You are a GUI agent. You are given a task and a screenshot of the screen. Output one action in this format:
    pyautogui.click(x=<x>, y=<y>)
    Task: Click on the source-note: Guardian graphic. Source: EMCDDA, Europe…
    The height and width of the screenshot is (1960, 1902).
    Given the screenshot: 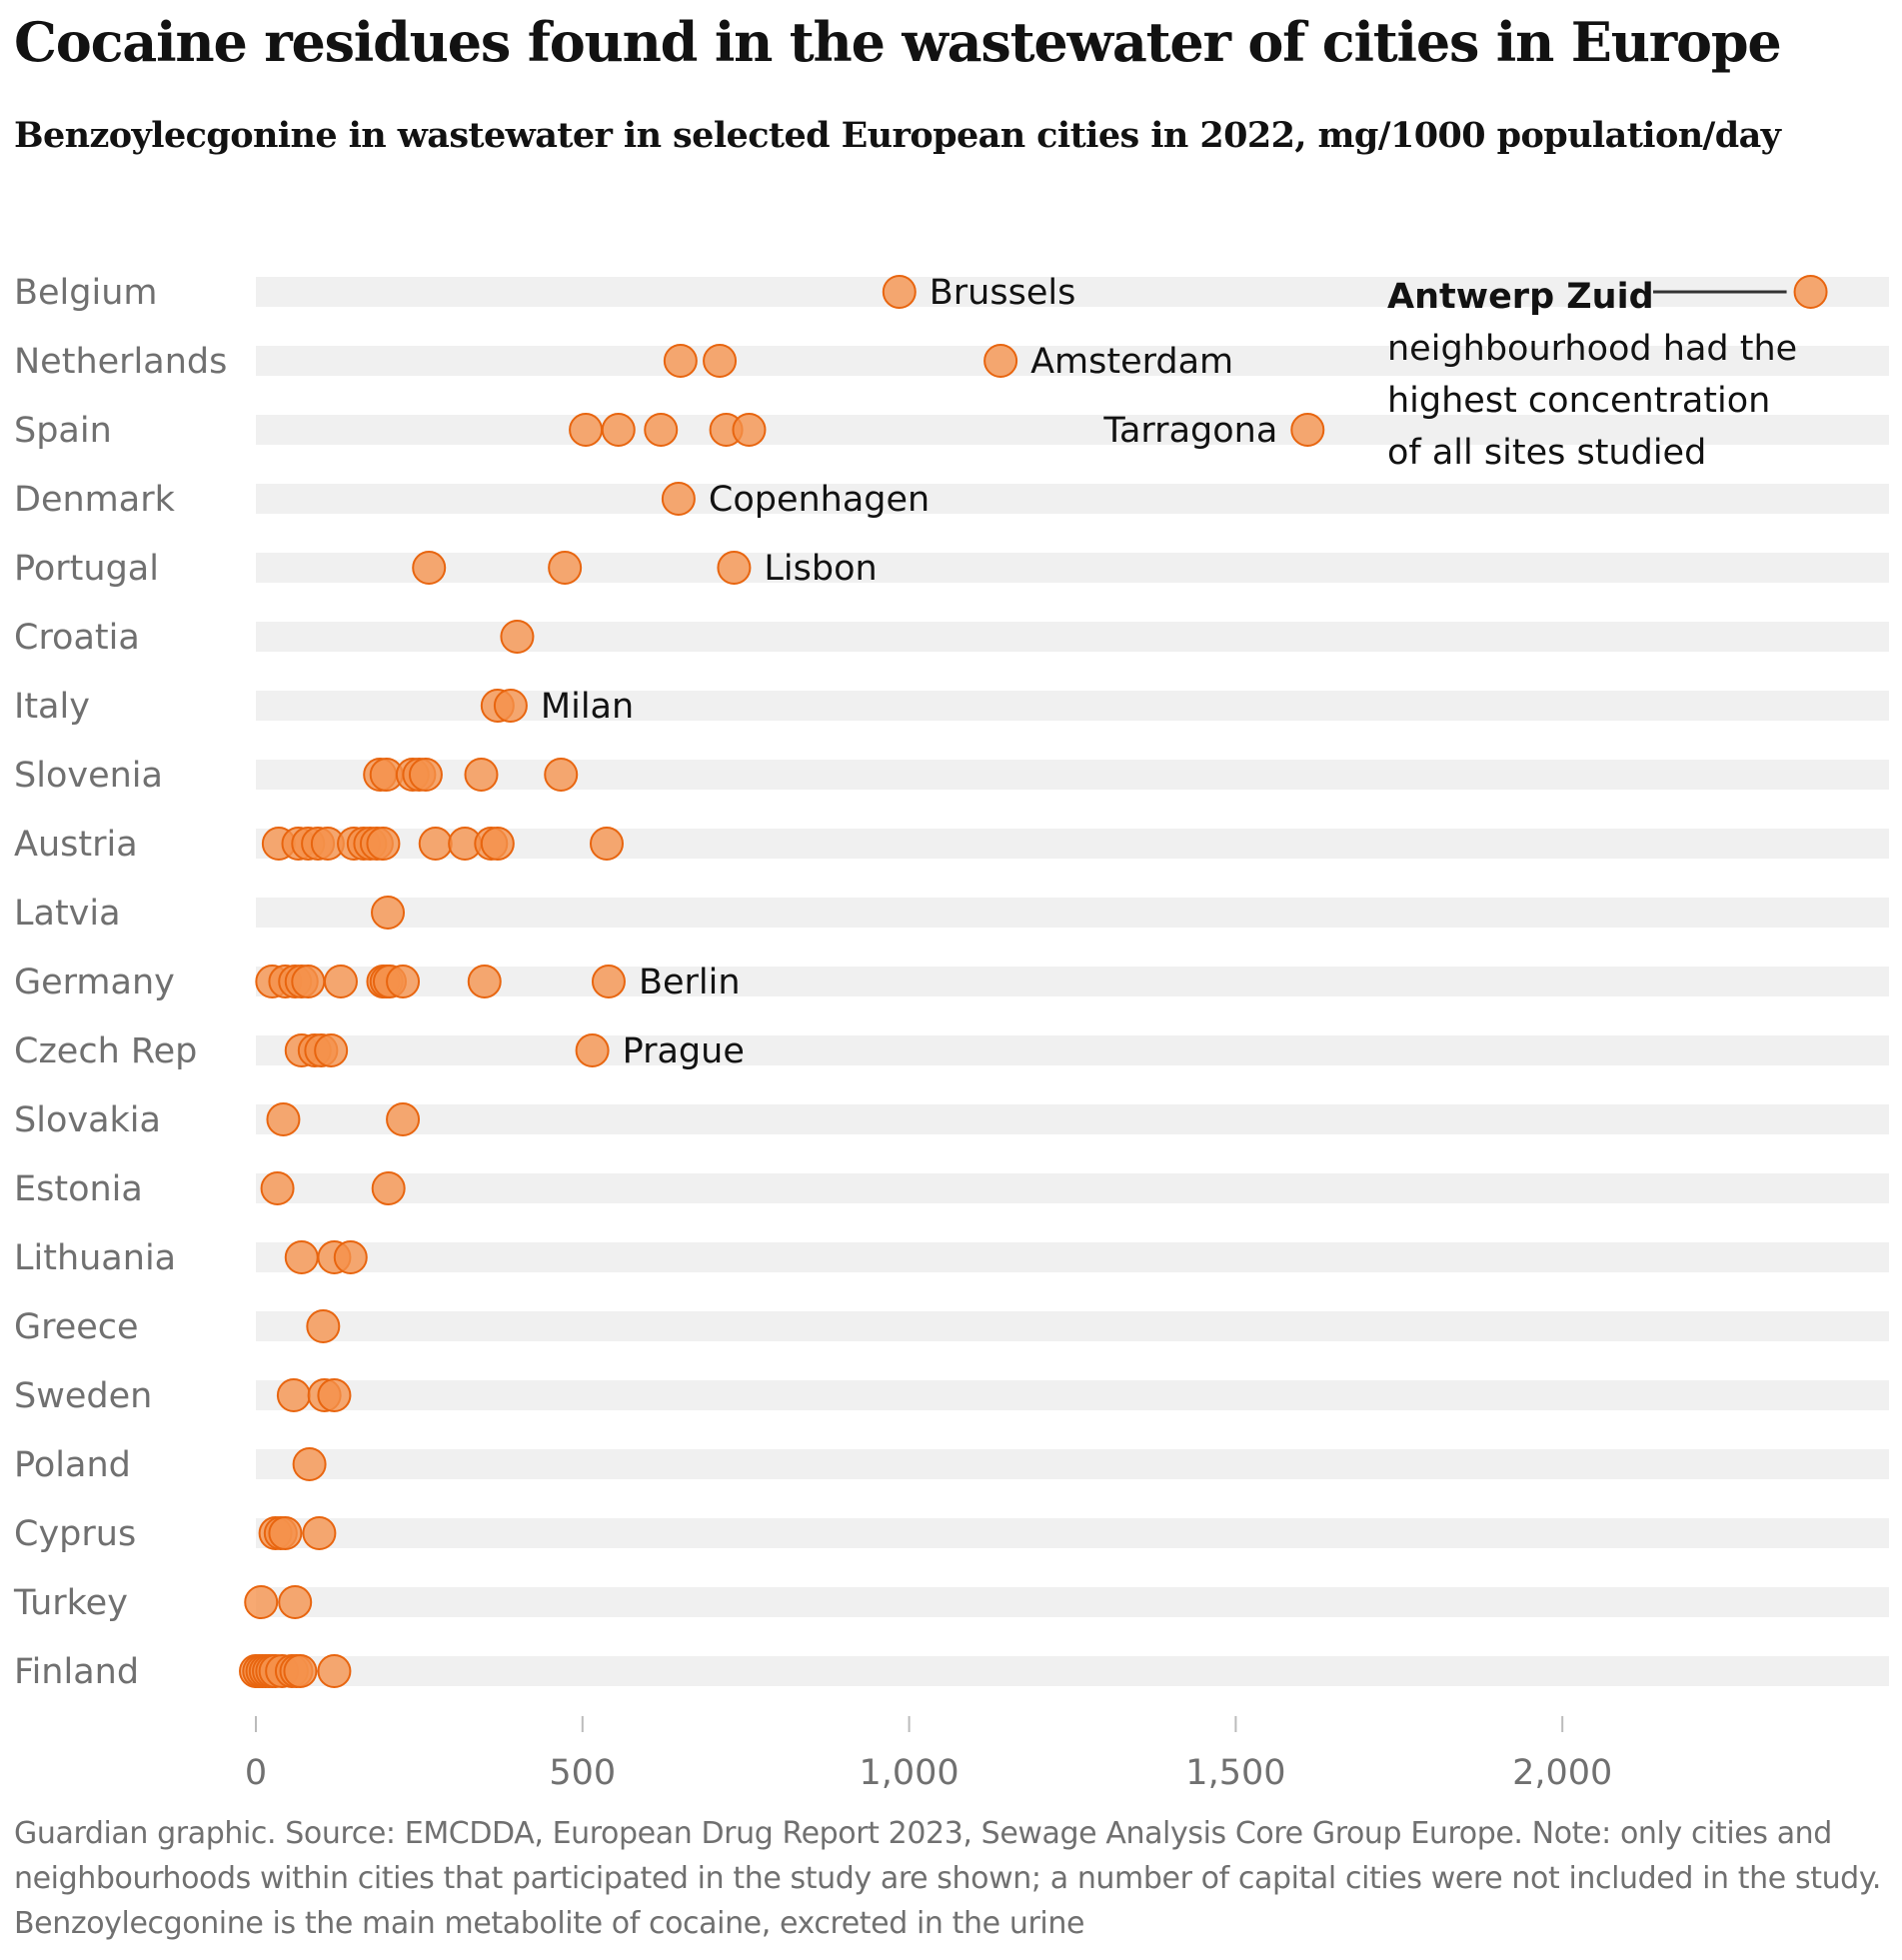 What is the action you would take?
    pyautogui.click(x=948, y=1879)
    